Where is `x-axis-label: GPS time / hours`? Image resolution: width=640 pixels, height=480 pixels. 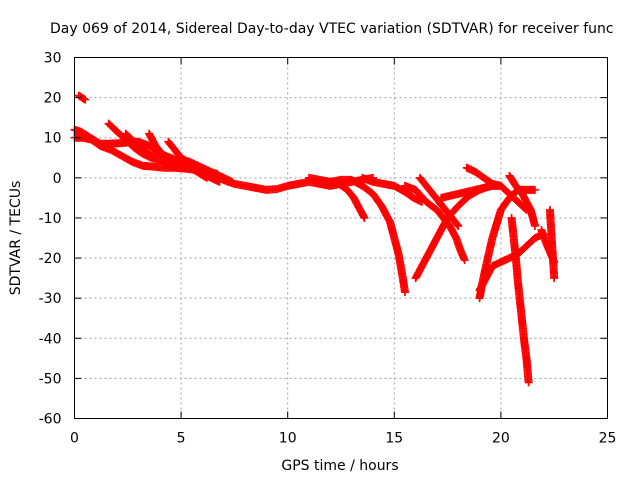 x-axis-label: GPS time / hours is located at coordinates (339, 466).